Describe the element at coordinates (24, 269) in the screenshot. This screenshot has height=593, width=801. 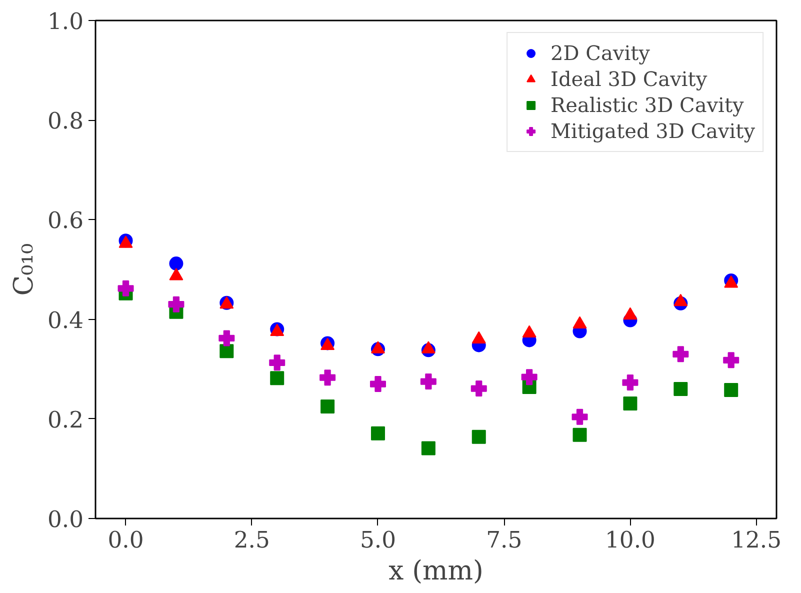
I see `y-axis-title: C₀₁₀` at that location.